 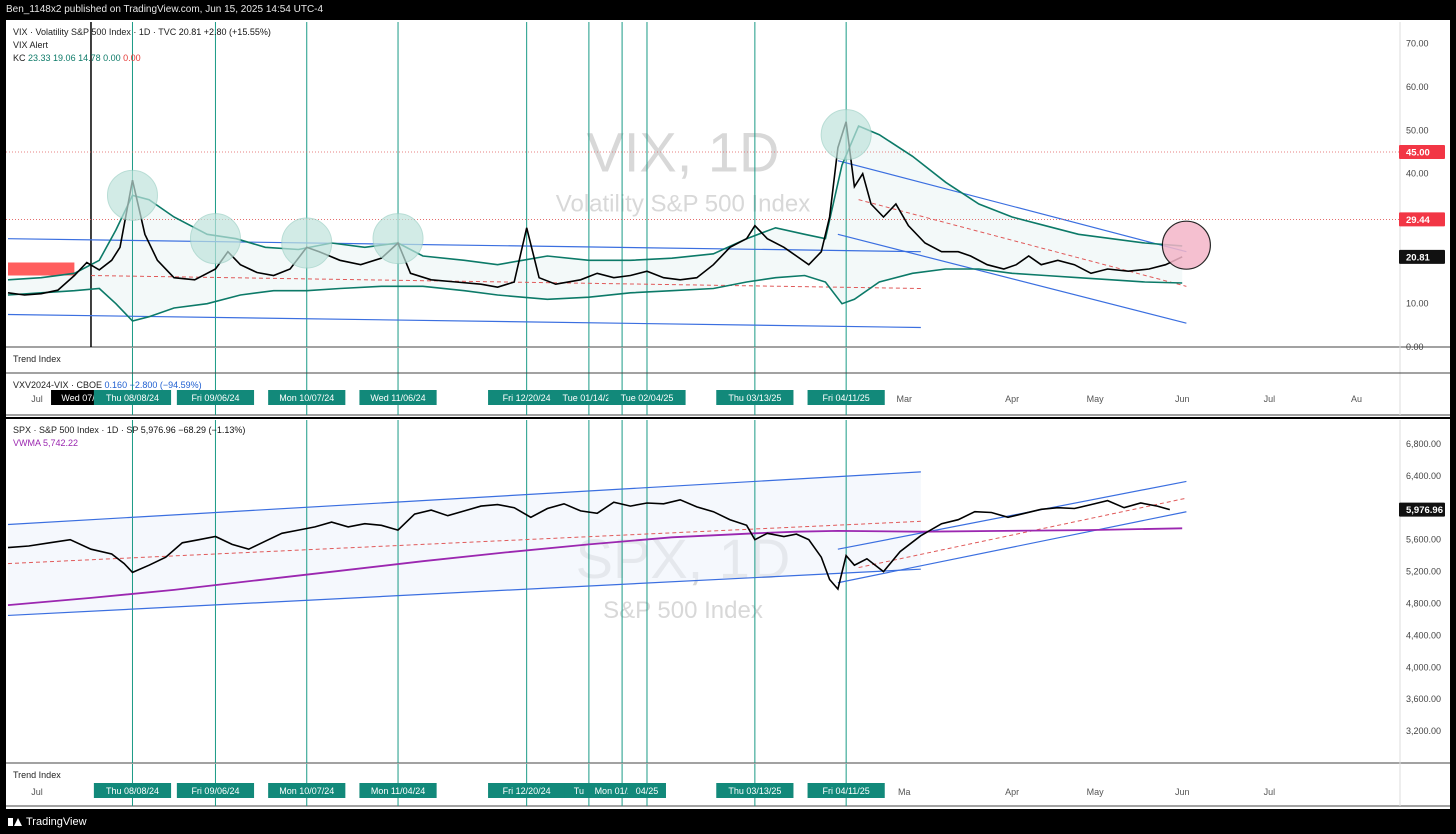 I want to click on spx-price-line, so click(x=589, y=544).